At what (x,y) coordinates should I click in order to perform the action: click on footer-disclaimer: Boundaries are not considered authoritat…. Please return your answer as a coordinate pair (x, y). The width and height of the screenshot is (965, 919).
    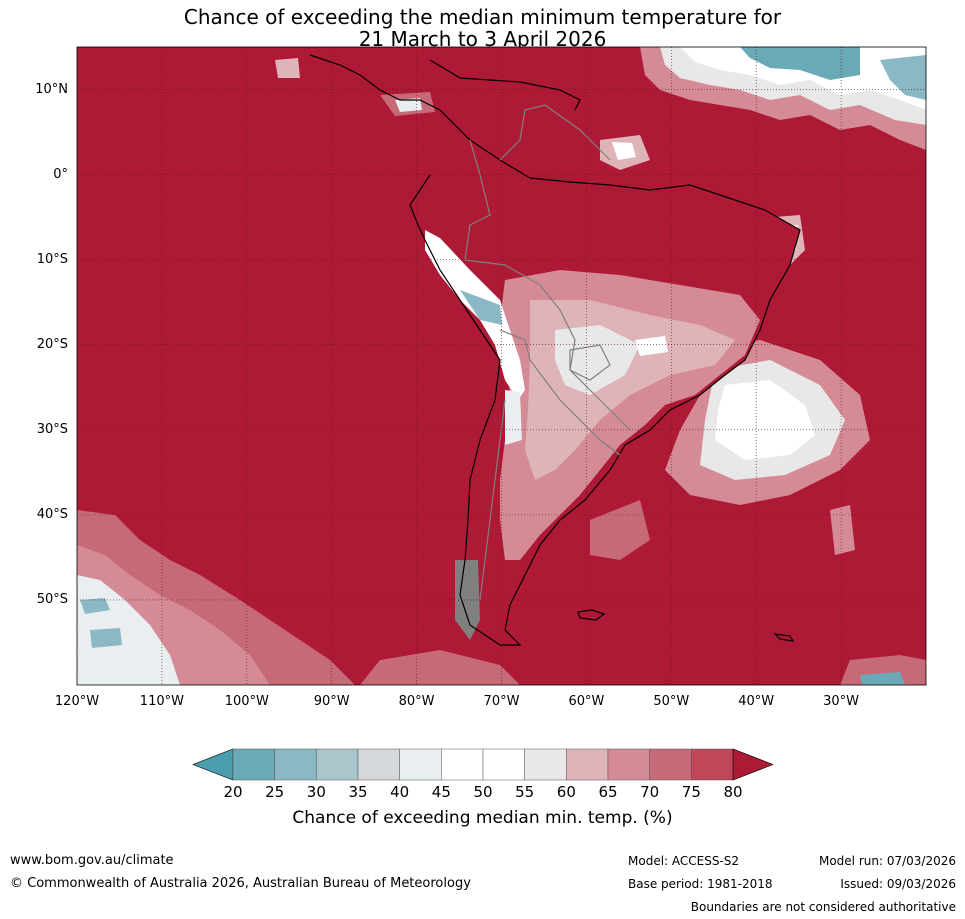
    Looking at the image, I should click on (823, 907).